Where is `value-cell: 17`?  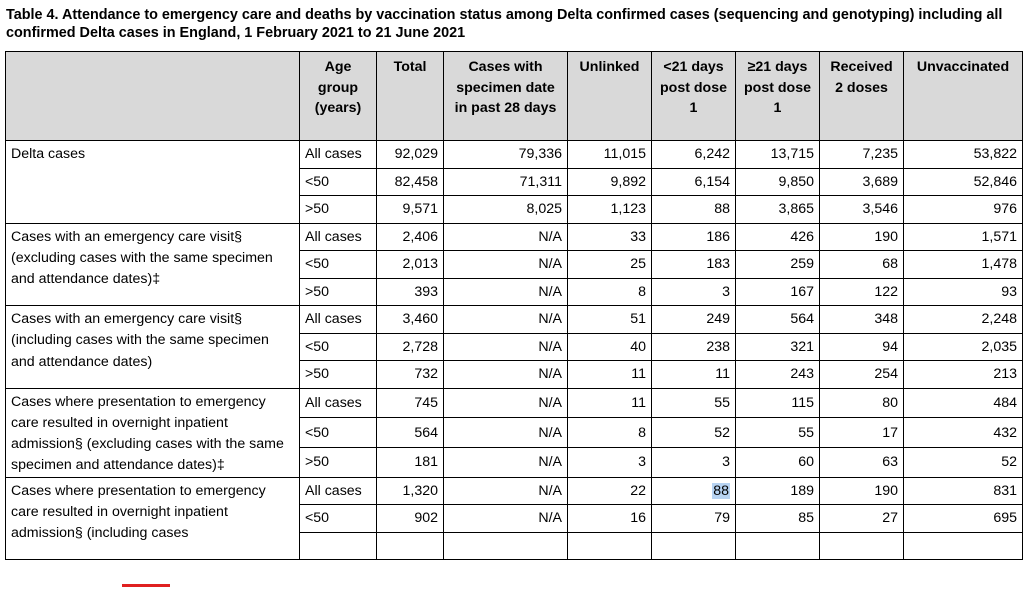
value-cell: 17 is located at coordinates (861, 432).